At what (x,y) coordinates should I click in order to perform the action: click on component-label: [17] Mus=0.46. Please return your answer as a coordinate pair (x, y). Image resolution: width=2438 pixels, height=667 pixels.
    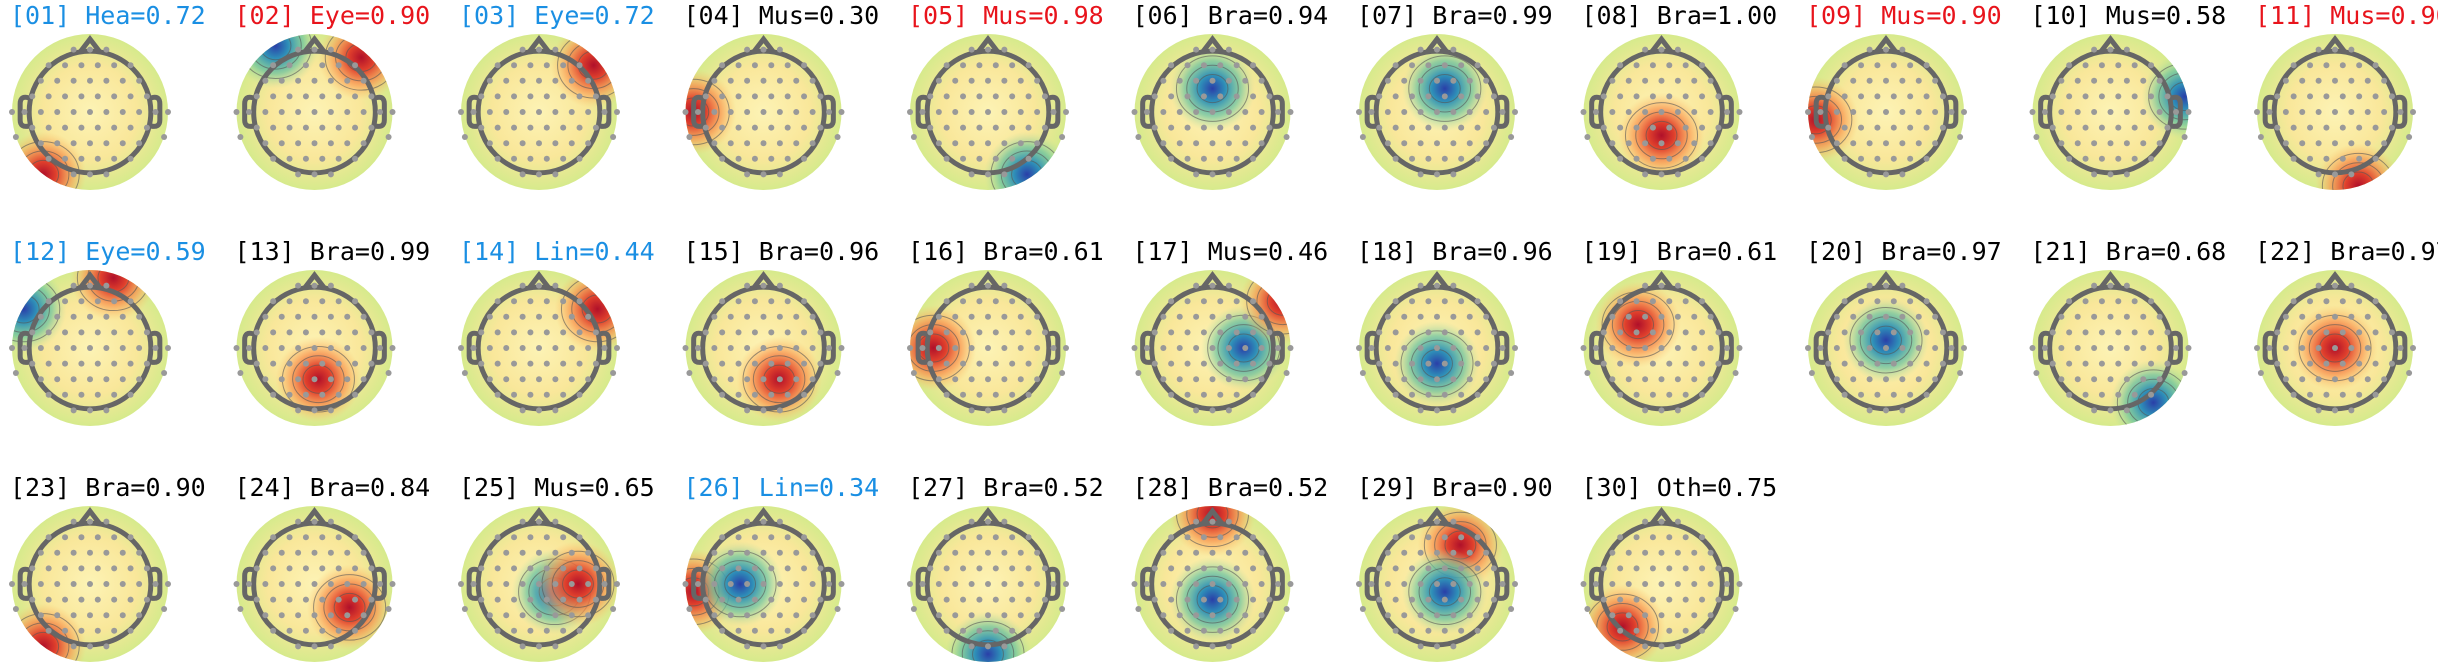
    Looking at the image, I should click on (1231, 251).